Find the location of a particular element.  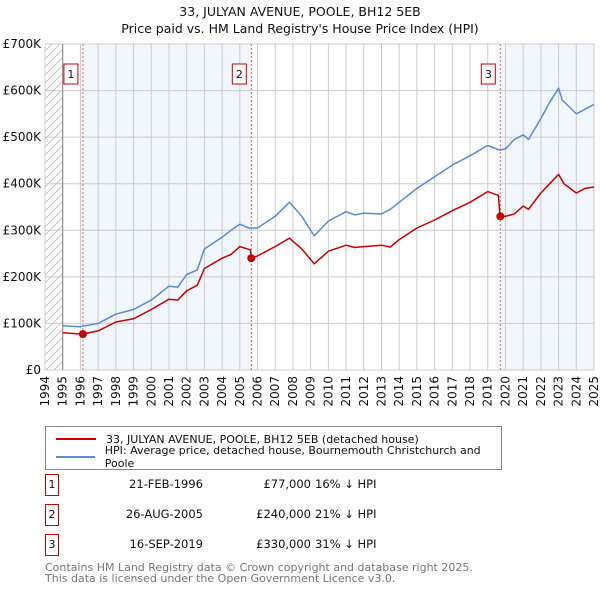

x-tick-label: 2002 is located at coordinates (187, 391).